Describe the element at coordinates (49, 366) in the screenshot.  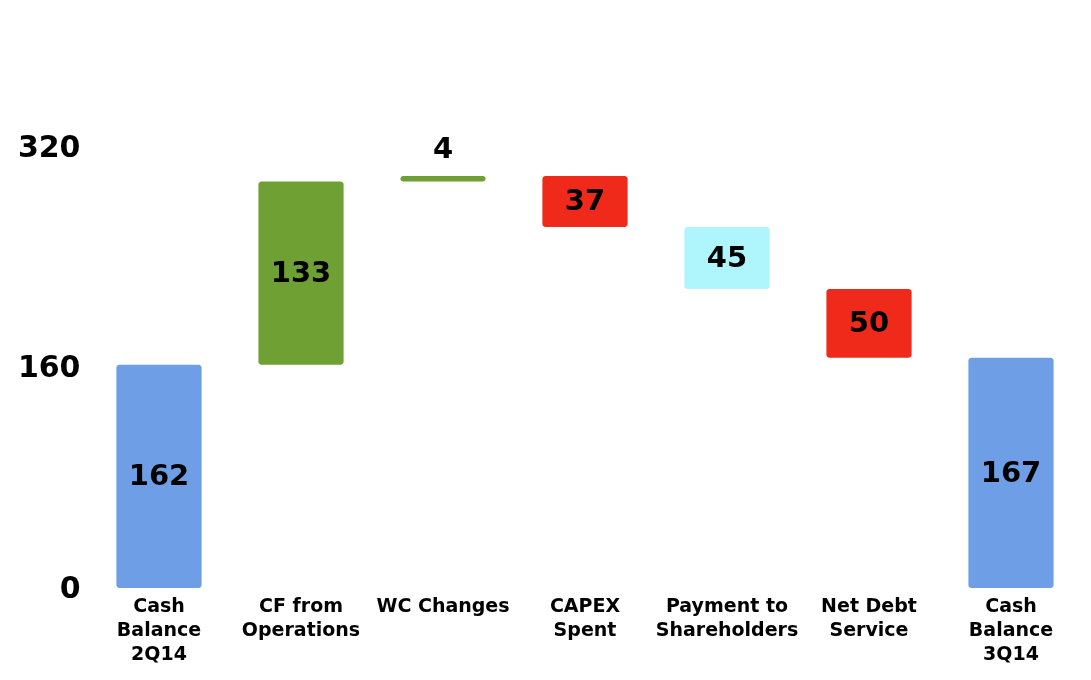
I see `y-tick-label: 160` at that location.